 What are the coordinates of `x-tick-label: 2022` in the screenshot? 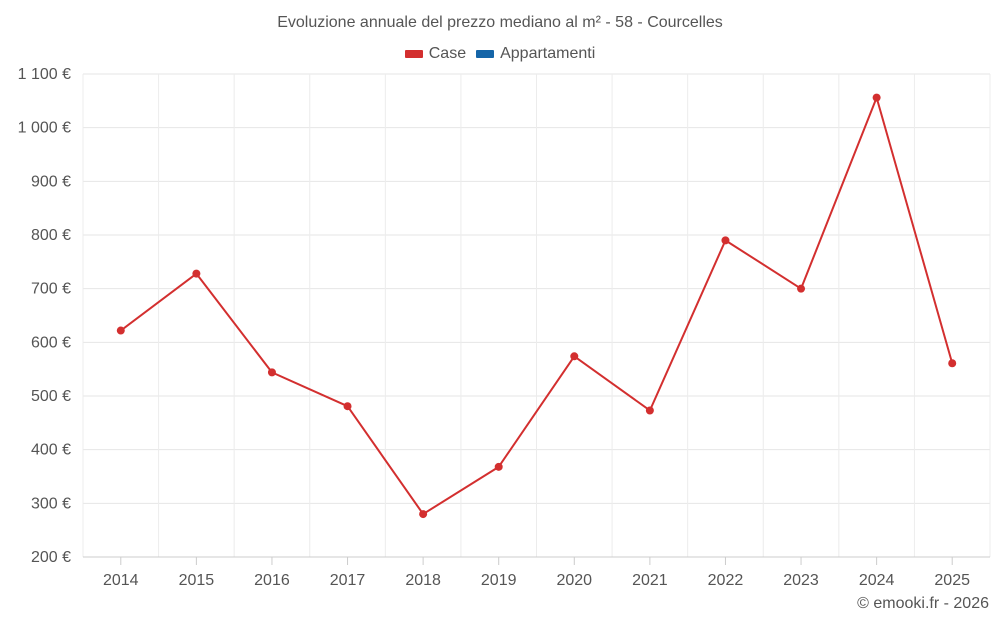 It's located at (726, 580).